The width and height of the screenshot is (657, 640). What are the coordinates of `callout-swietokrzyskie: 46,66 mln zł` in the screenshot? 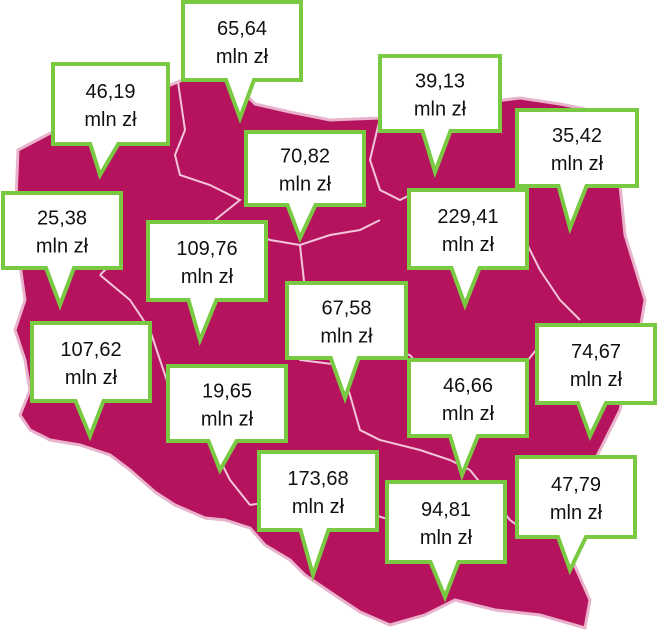 It's located at (468, 419).